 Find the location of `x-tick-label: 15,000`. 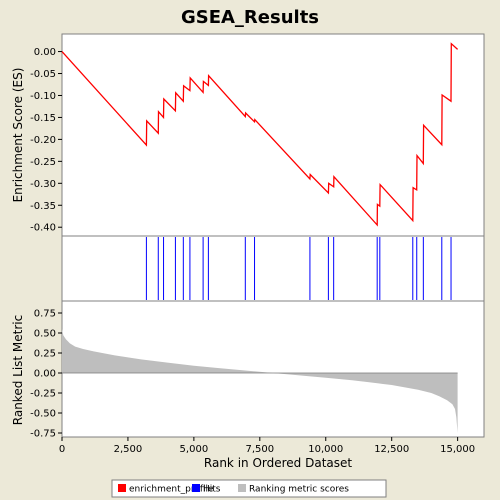

x-tick-label: 15,000 is located at coordinates (457, 449).